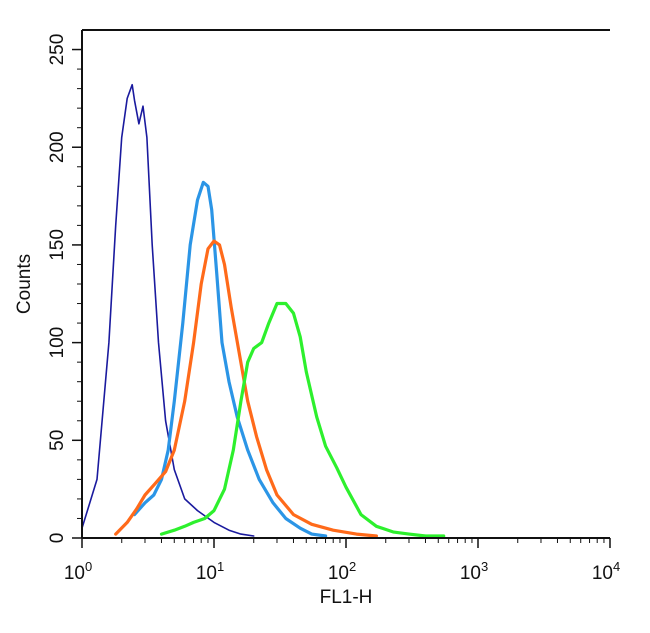 The image size is (650, 633). What do you see at coordinates (64, 289) in the screenshot?
I see `y-ticks: 0 50 100 150 200 250` at bounding box center [64, 289].